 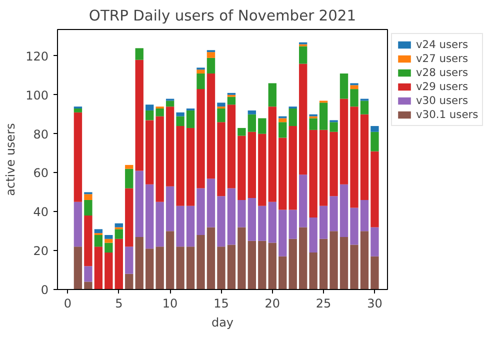 What do you see at coordinates (119, 303) in the screenshot?
I see `x-tick-label: 5` at bounding box center [119, 303].